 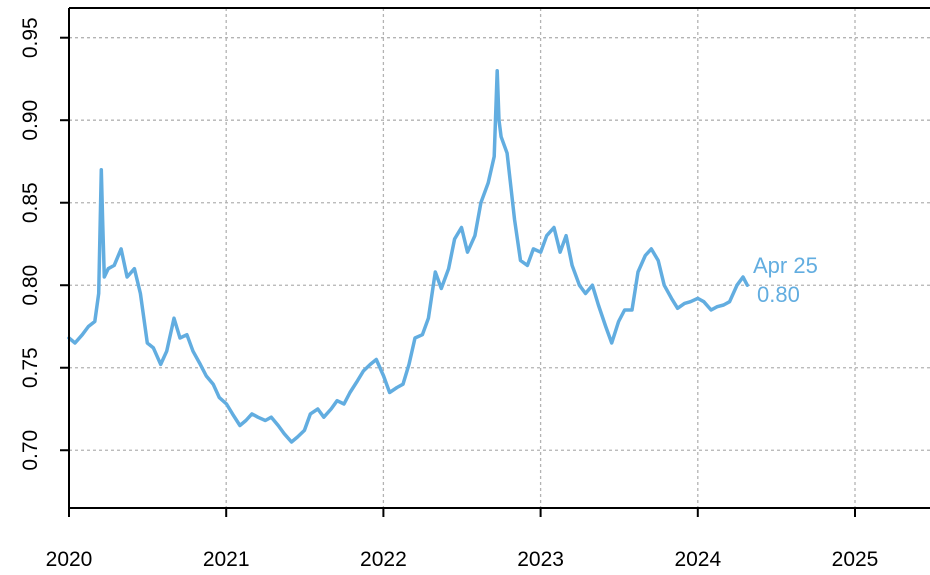 What do you see at coordinates (30, 120) in the screenshot?
I see `y-tick-label: 0.90` at bounding box center [30, 120].